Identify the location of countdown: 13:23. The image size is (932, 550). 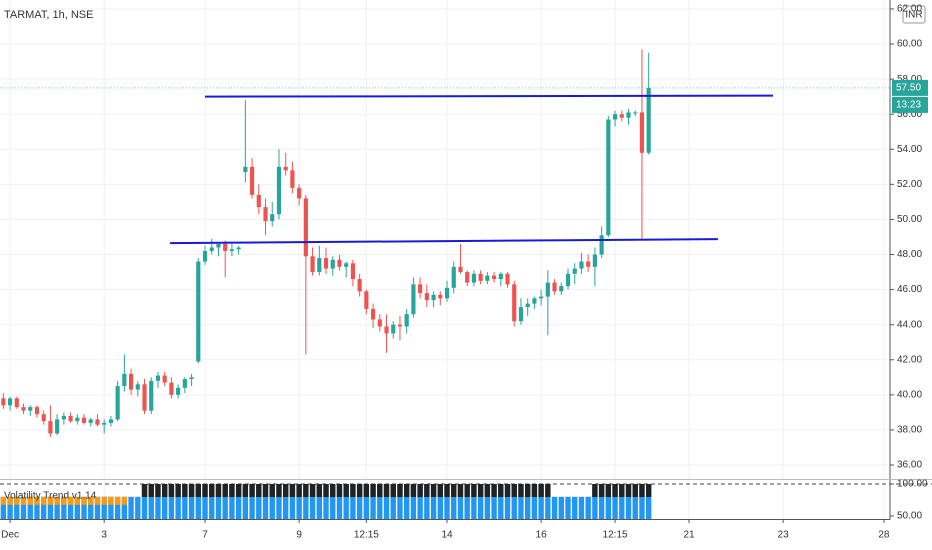
(908, 105).